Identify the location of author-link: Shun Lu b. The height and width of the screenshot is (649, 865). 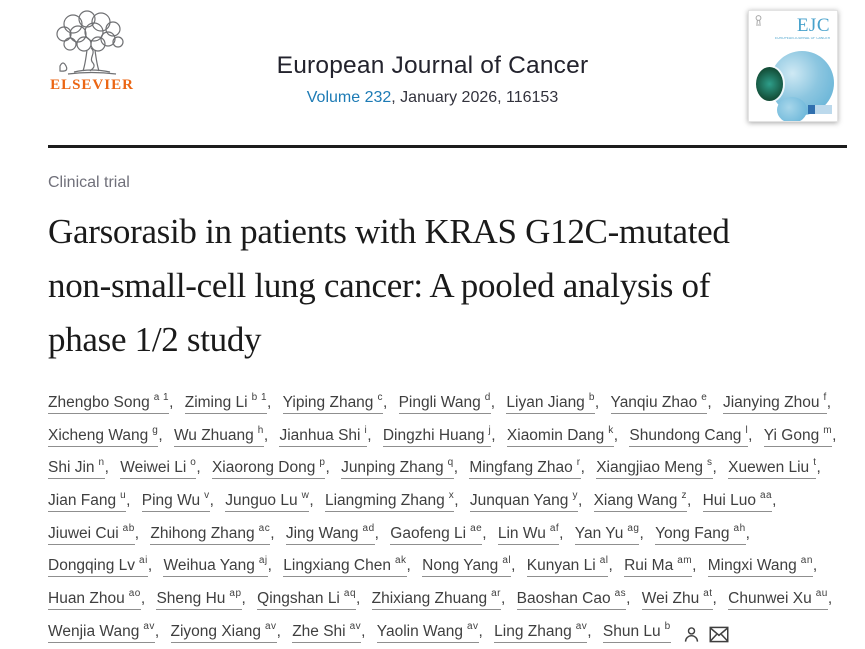
(636, 631).